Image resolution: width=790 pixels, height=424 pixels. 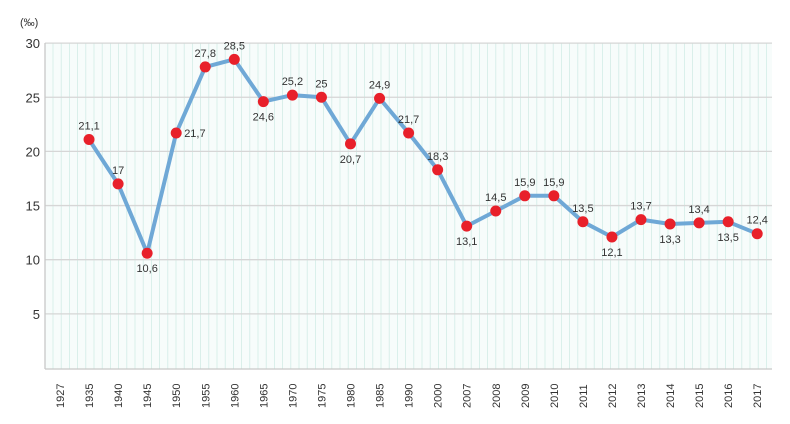 What do you see at coordinates (33, 260) in the screenshot?
I see `y-tick-label: 10` at bounding box center [33, 260].